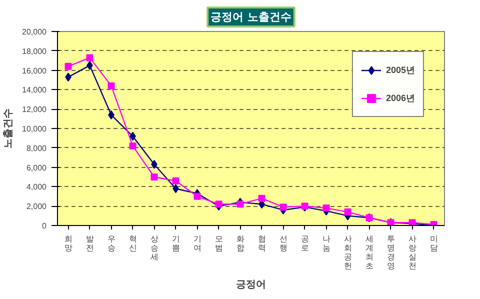 The width and height of the screenshot is (480, 299). Describe the element at coordinates (400, 70) in the screenshot. I see `legend-label: 2005년` at that location.